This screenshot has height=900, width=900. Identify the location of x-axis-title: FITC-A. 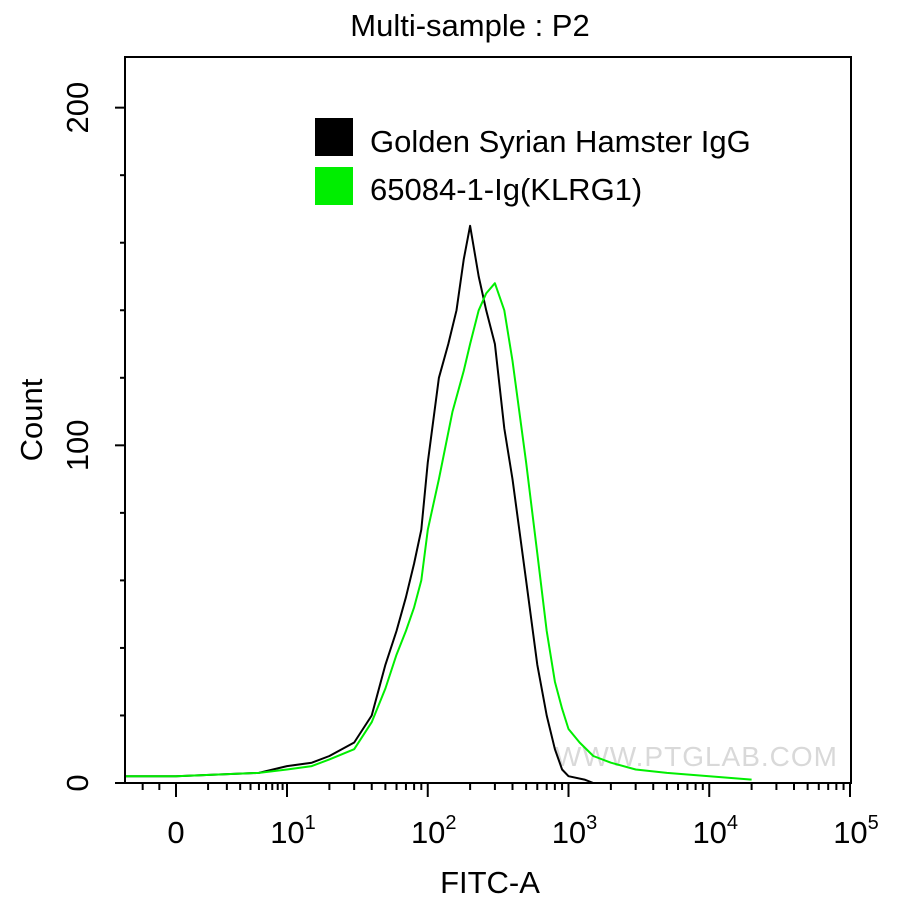
(490, 882).